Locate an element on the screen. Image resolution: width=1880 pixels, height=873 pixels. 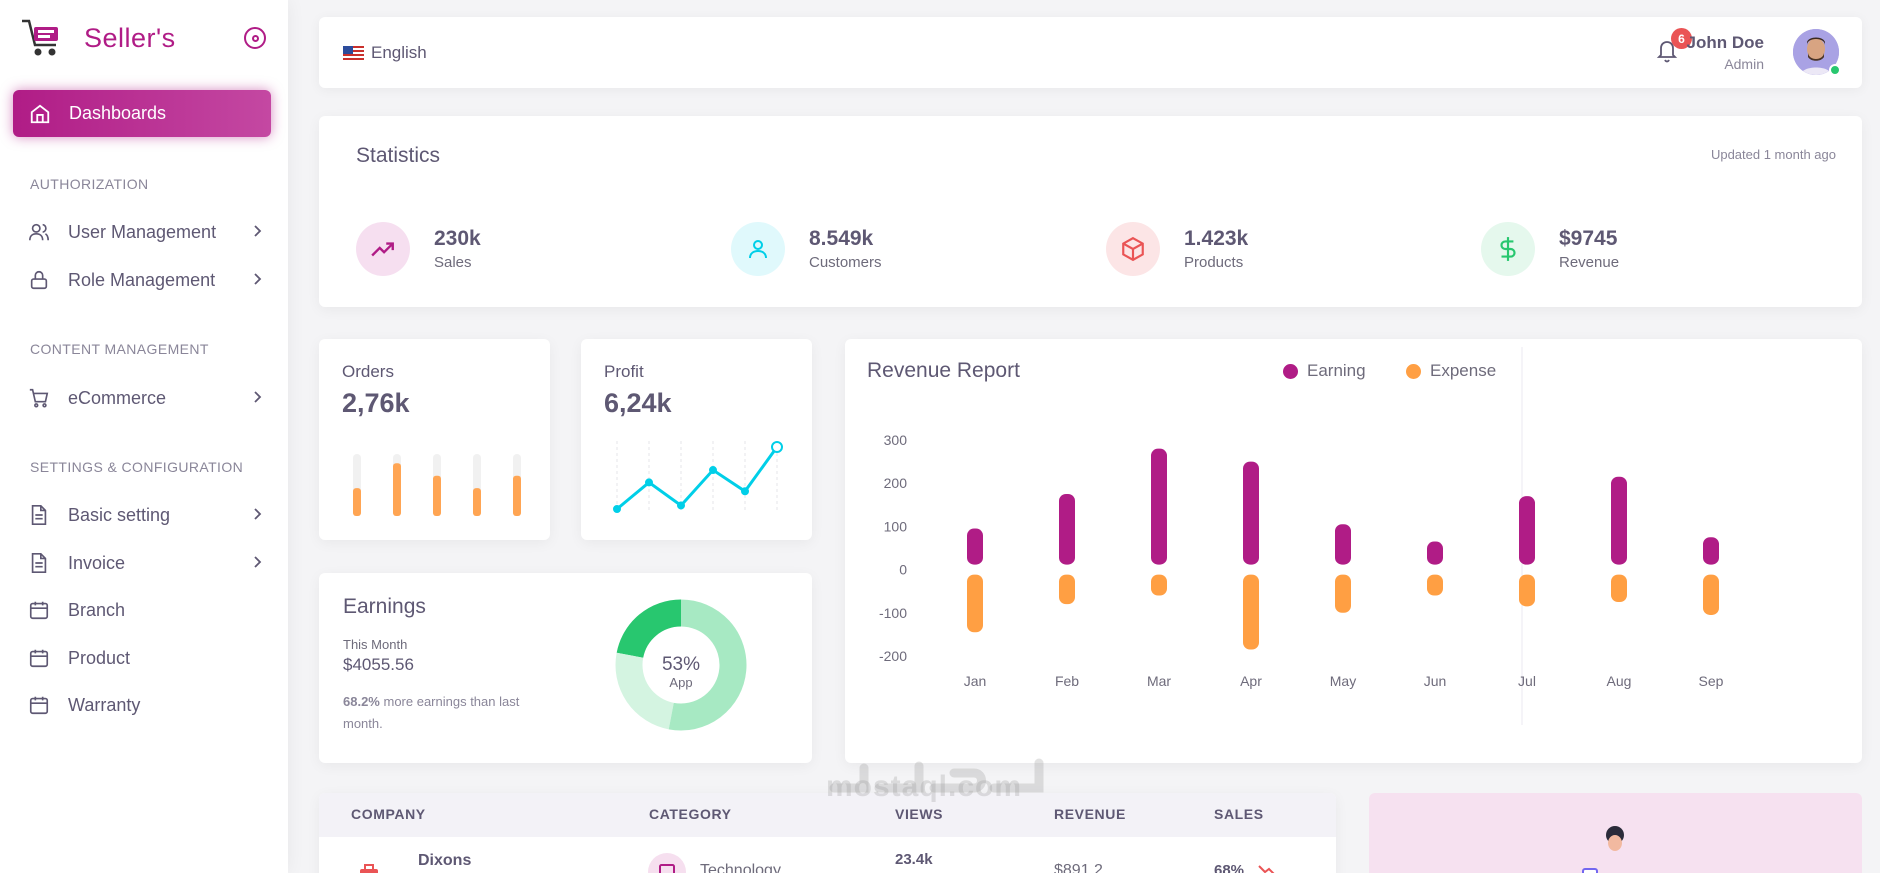
th-sales: SALES is located at coordinates (1239, 814).